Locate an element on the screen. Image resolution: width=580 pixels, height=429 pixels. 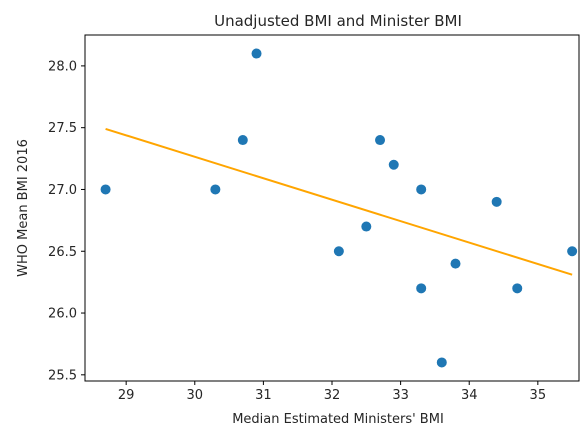
x-tick-label: 33 is located at coordinates (400, 395).